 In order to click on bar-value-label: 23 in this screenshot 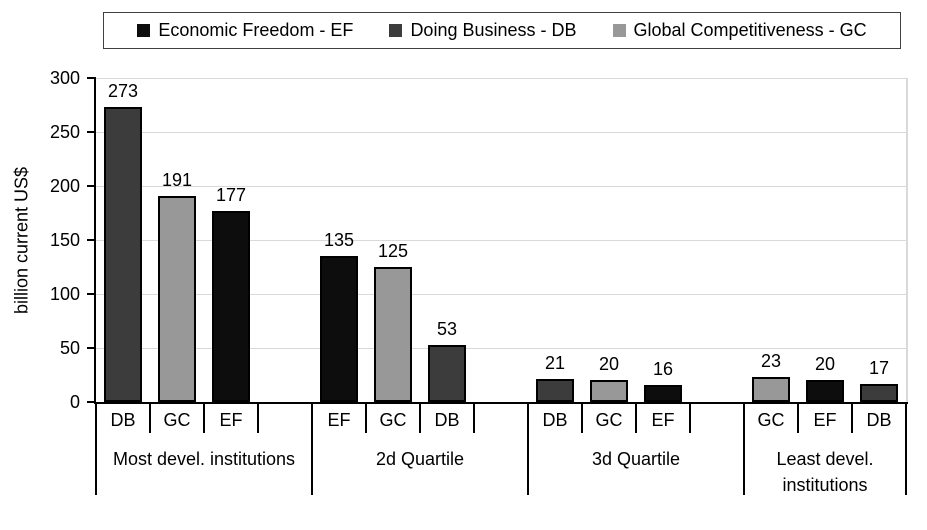, I will do `click(771, 361)`.